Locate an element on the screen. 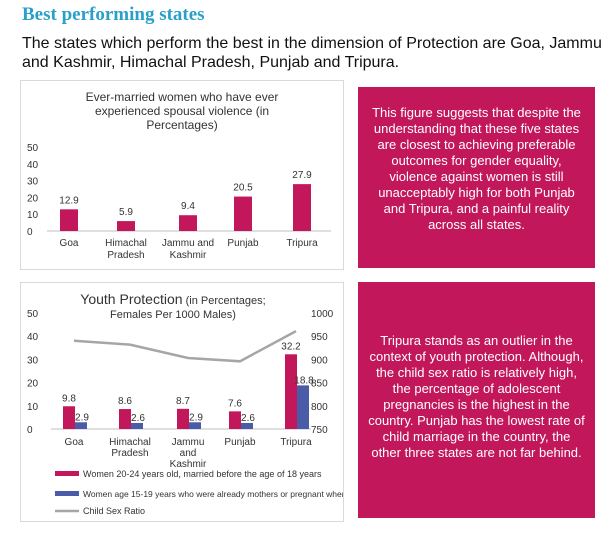  bar-value-label: 9.8 is located at coordinates (69, 398).